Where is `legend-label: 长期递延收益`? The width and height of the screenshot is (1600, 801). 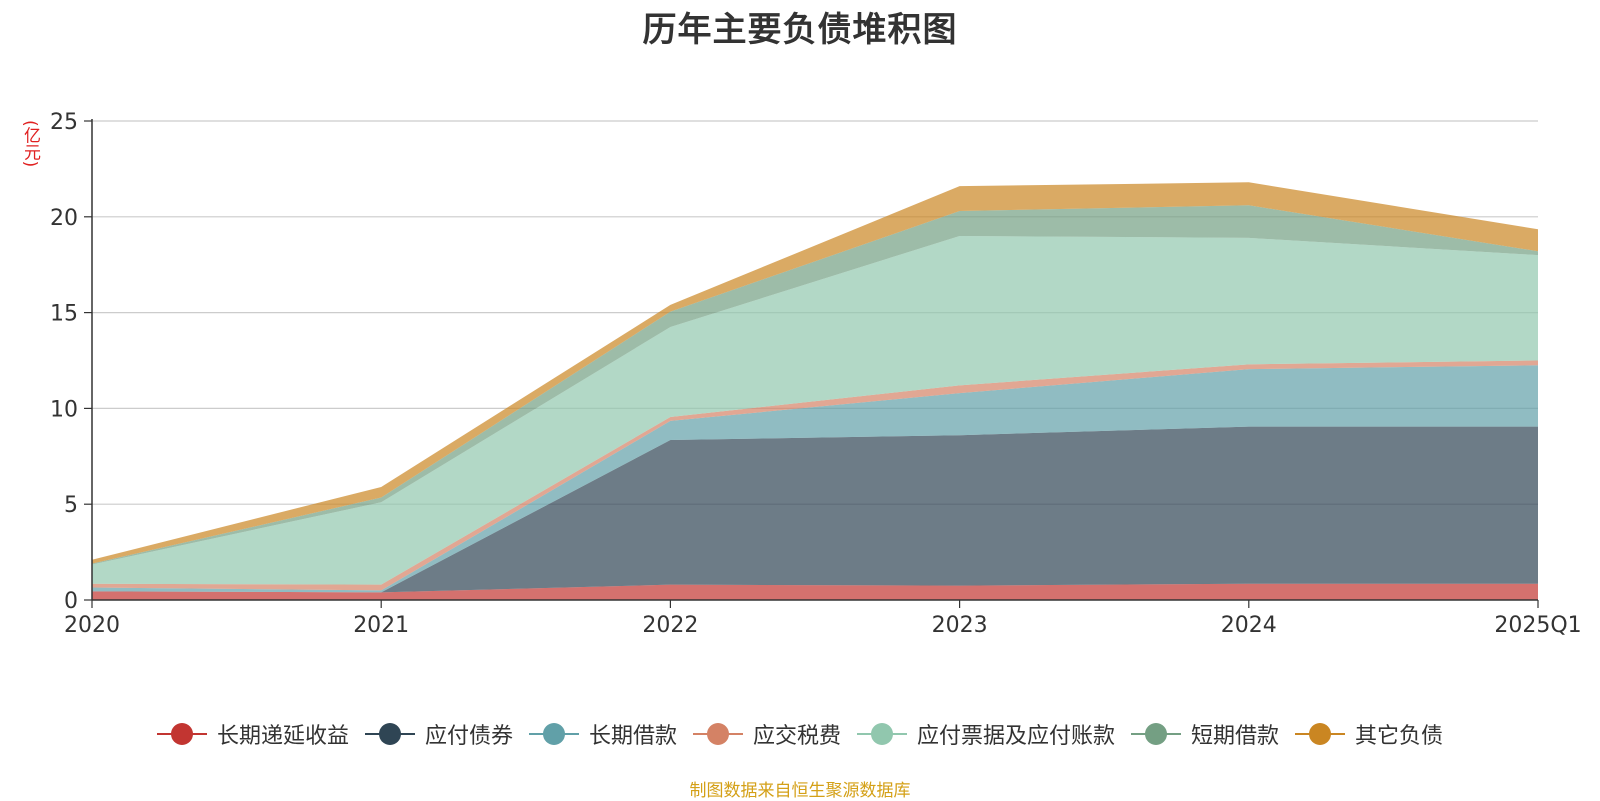 legend-label: 长期递延收益 is located at coordinates (282, 736).